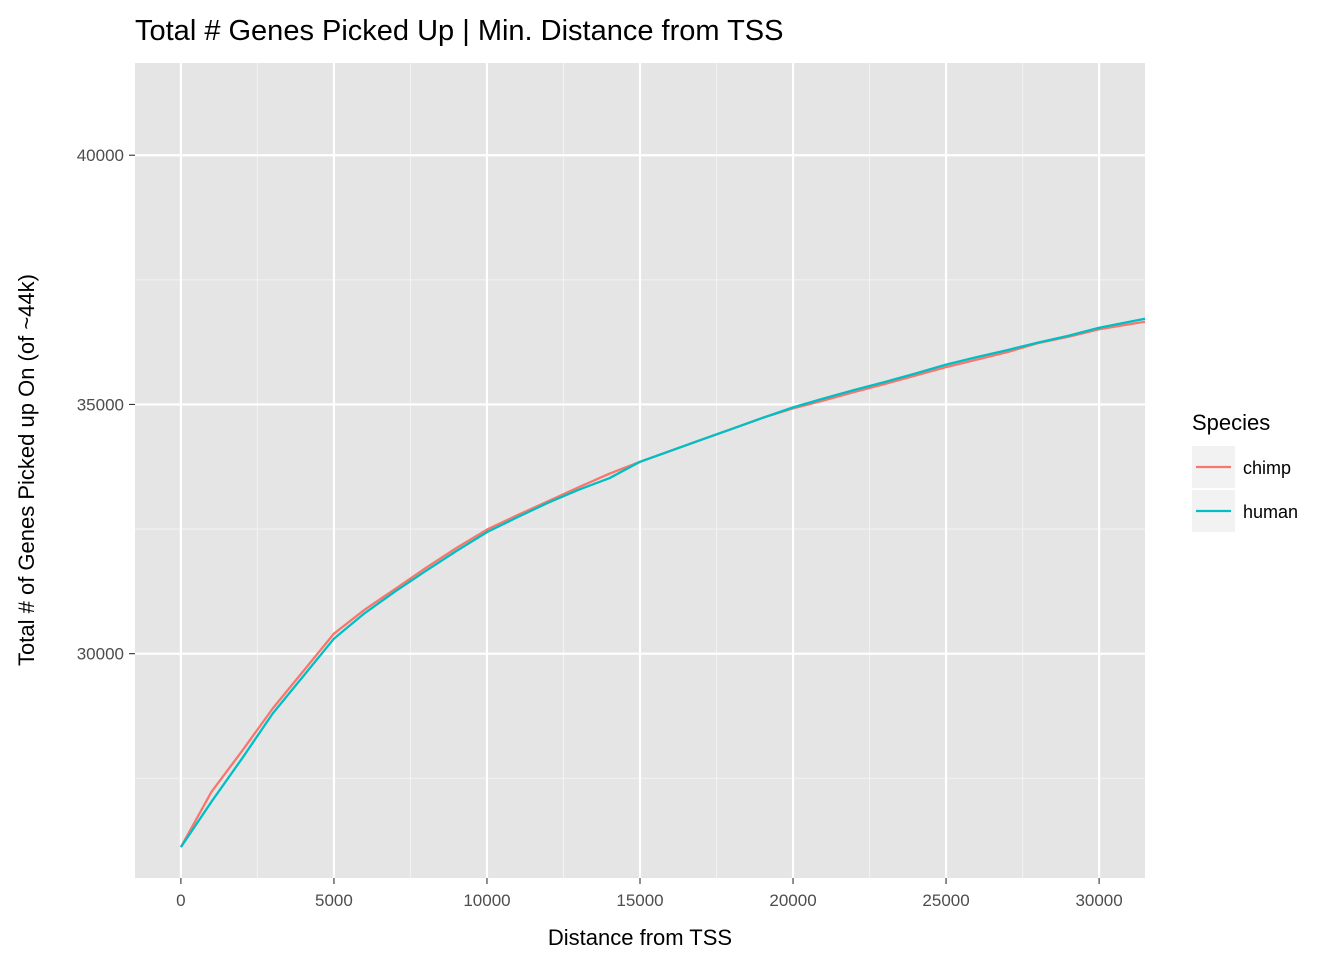 The width and height of the screenshot is (1344, 960). What do you see at coordinates (486, 900) in the screenshot?
I see `x-tick-label: 10000` at bounding box center [486, 900].